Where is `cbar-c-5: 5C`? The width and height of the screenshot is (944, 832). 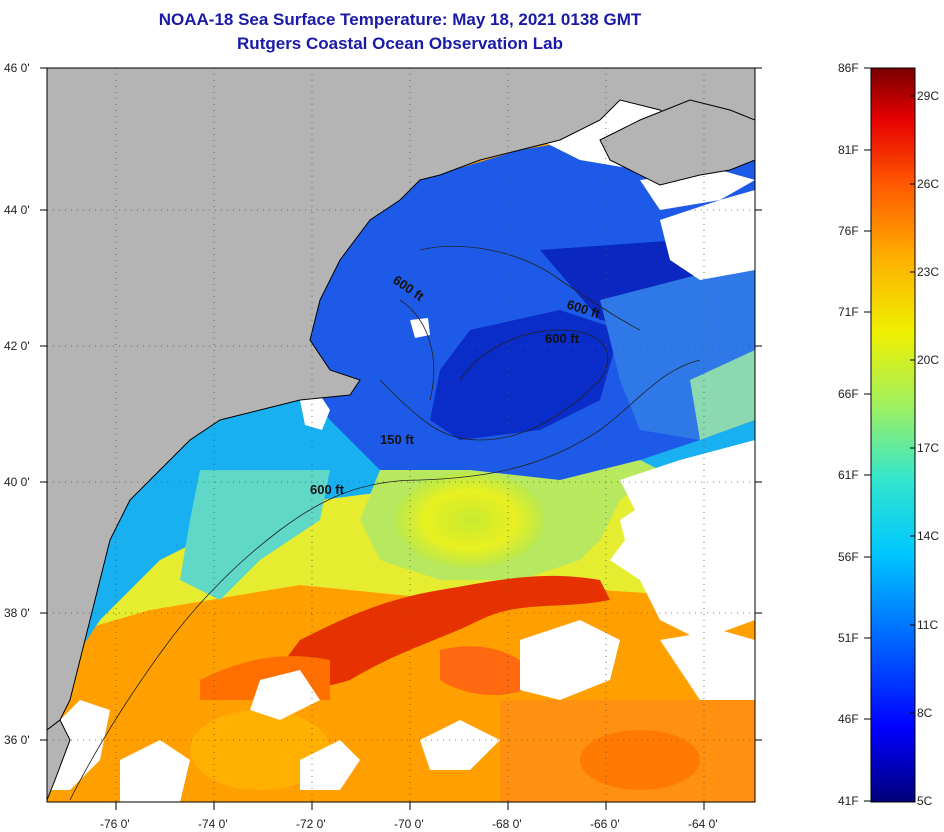 cbar-c-5: 5C is located at coordinates (925, 801).